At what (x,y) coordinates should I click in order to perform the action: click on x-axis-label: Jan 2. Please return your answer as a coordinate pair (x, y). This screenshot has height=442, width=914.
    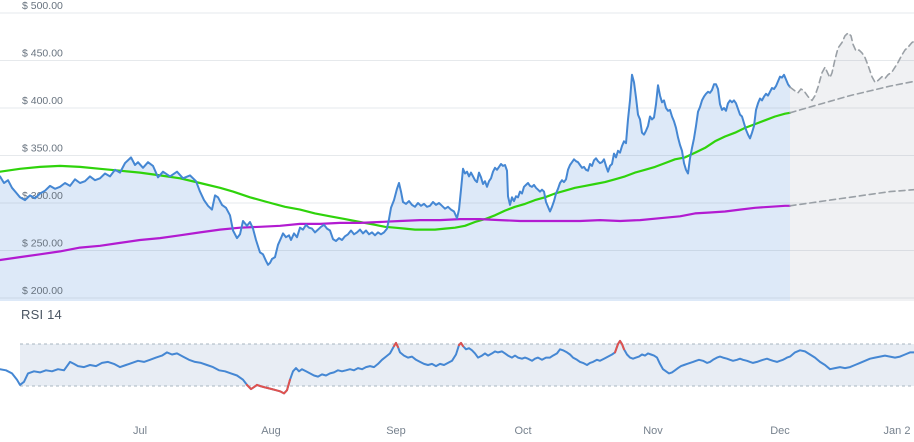
    Looking at the image, I should click on (897, 431).